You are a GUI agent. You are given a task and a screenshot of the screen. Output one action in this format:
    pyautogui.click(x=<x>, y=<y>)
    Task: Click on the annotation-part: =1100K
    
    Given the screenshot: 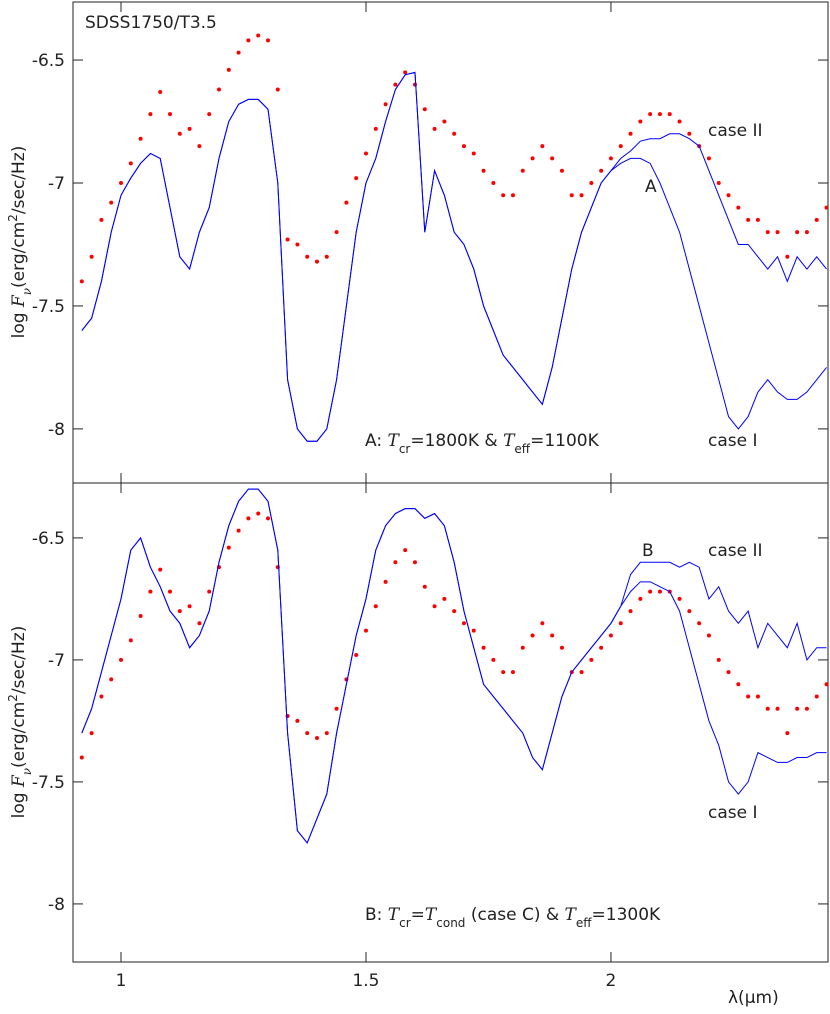 What is the action you would take?
    pyautogui.click(x=565, y=441)
    